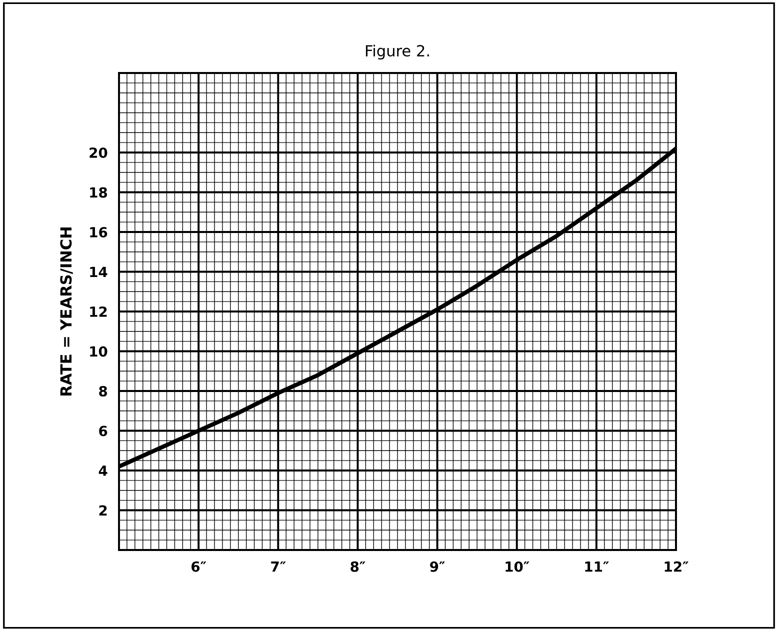 This screenshot has height=631, width=778. I want to click on y-tick-label: 18, so click(99, 192).